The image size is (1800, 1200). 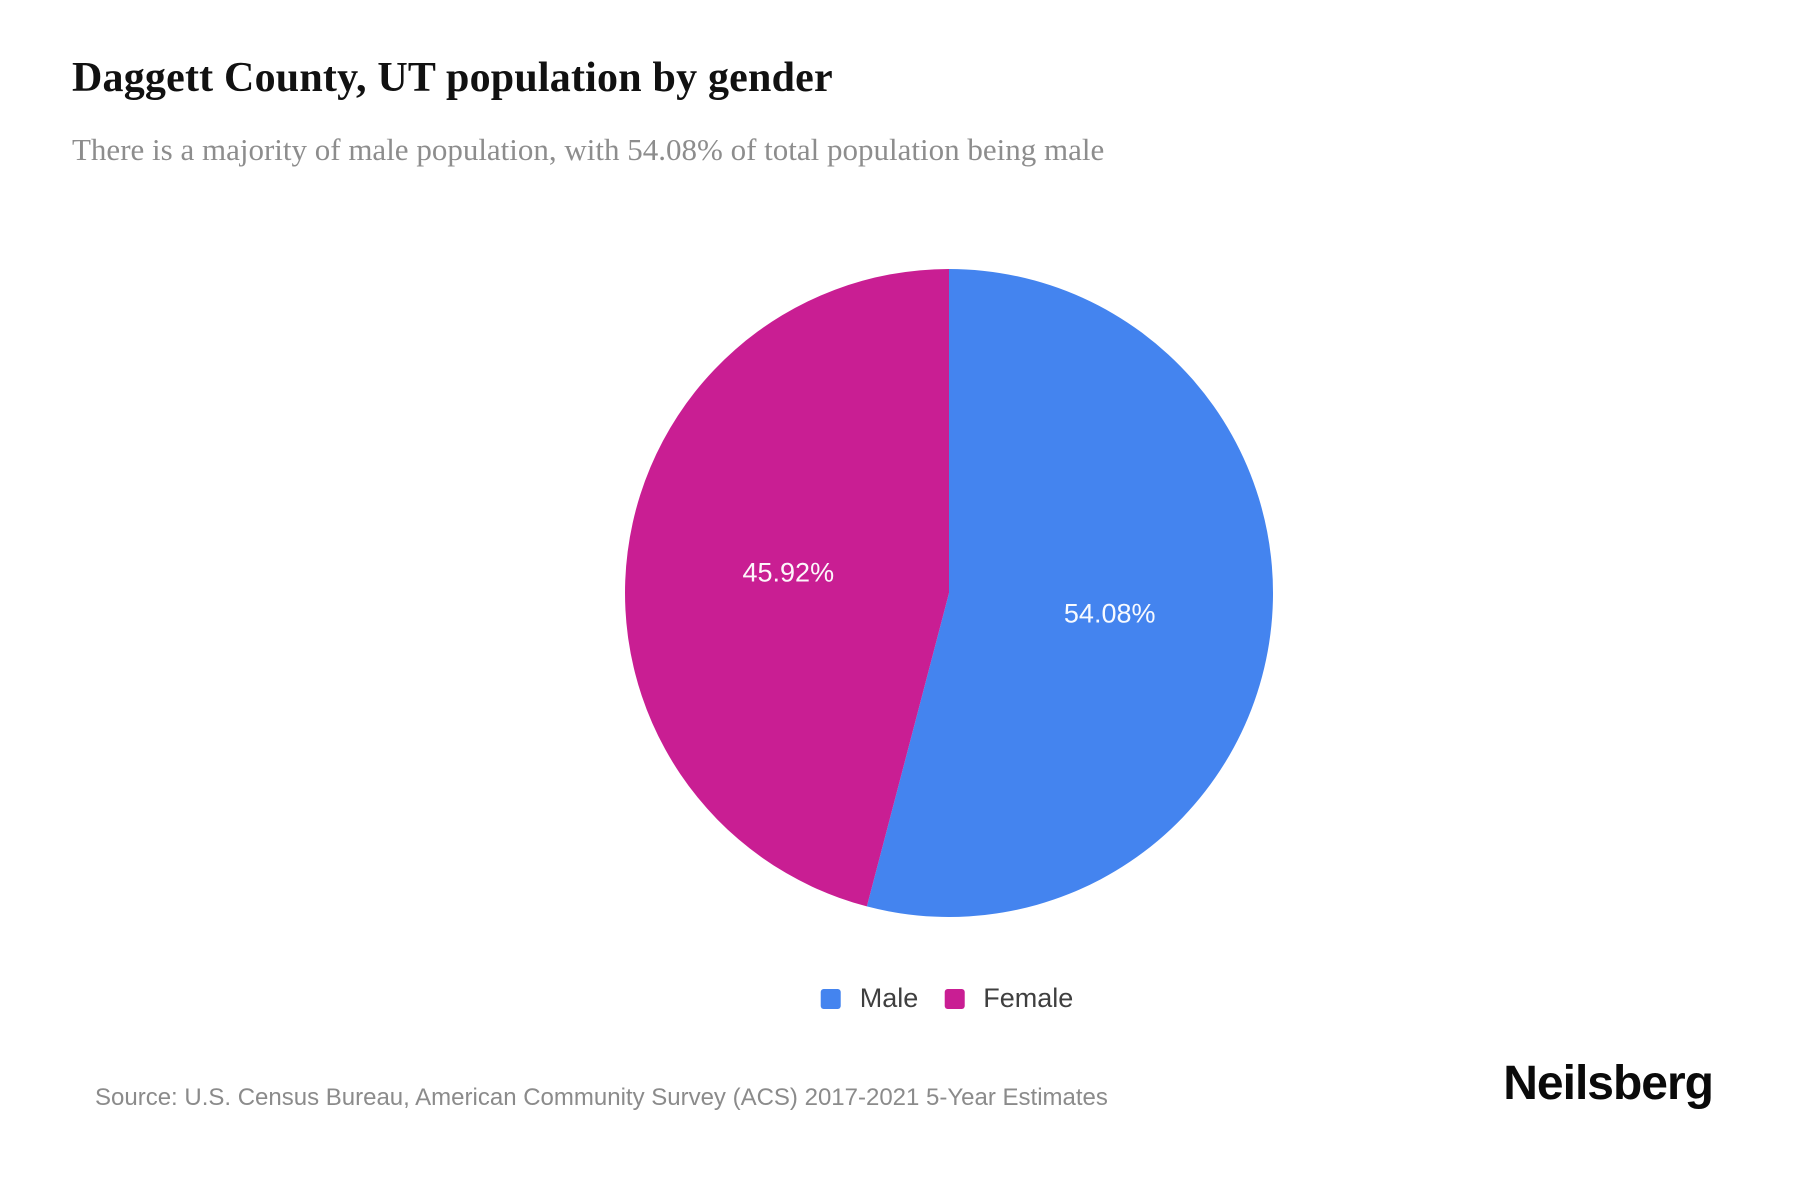 I want to click on legend-item-male: Male, so click(x=869, y=998).